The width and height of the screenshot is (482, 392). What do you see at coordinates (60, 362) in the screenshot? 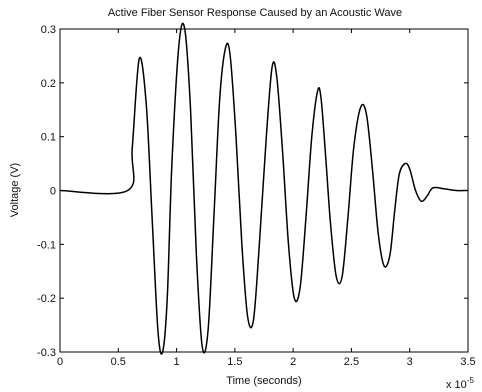
I see `x-tick-label: 0` at bounding box center [60, 362].